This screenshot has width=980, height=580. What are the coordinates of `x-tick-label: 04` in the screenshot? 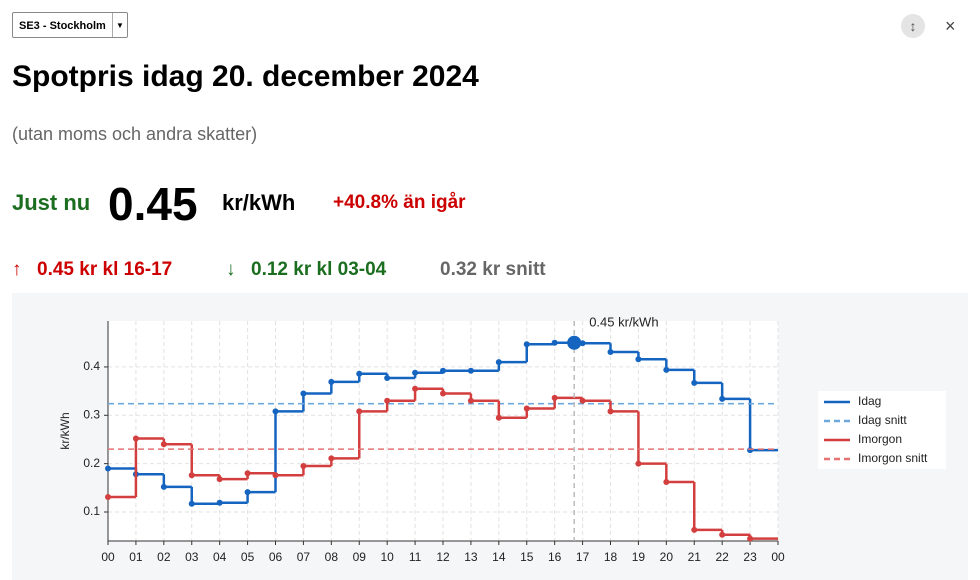 It's located at (220, 557).